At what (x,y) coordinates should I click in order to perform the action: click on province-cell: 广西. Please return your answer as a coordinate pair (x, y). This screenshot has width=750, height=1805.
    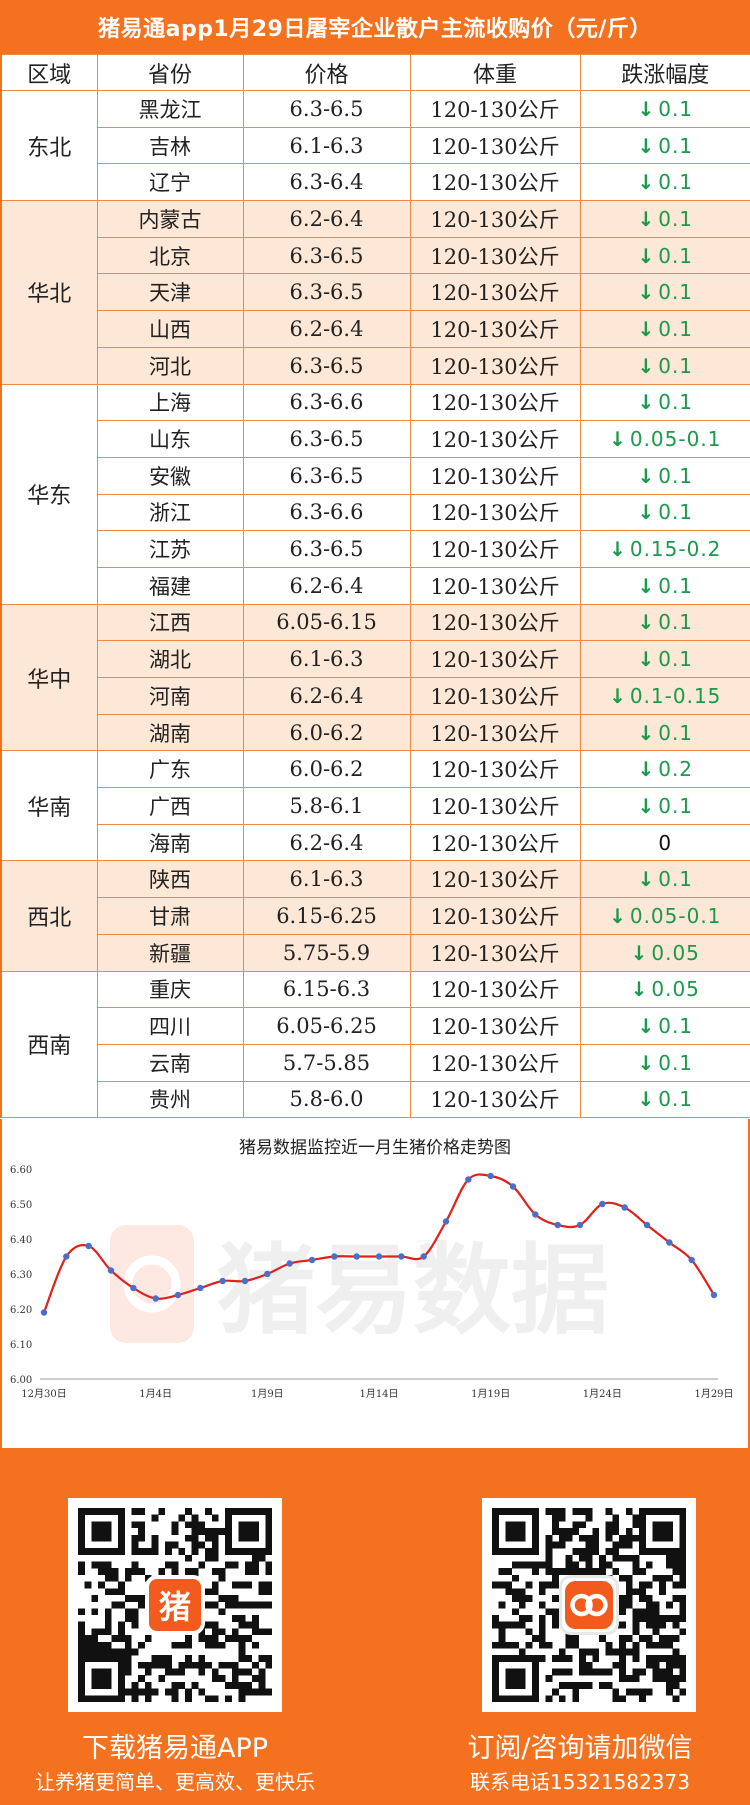
    Looking at the image, I should click on (170, 806).